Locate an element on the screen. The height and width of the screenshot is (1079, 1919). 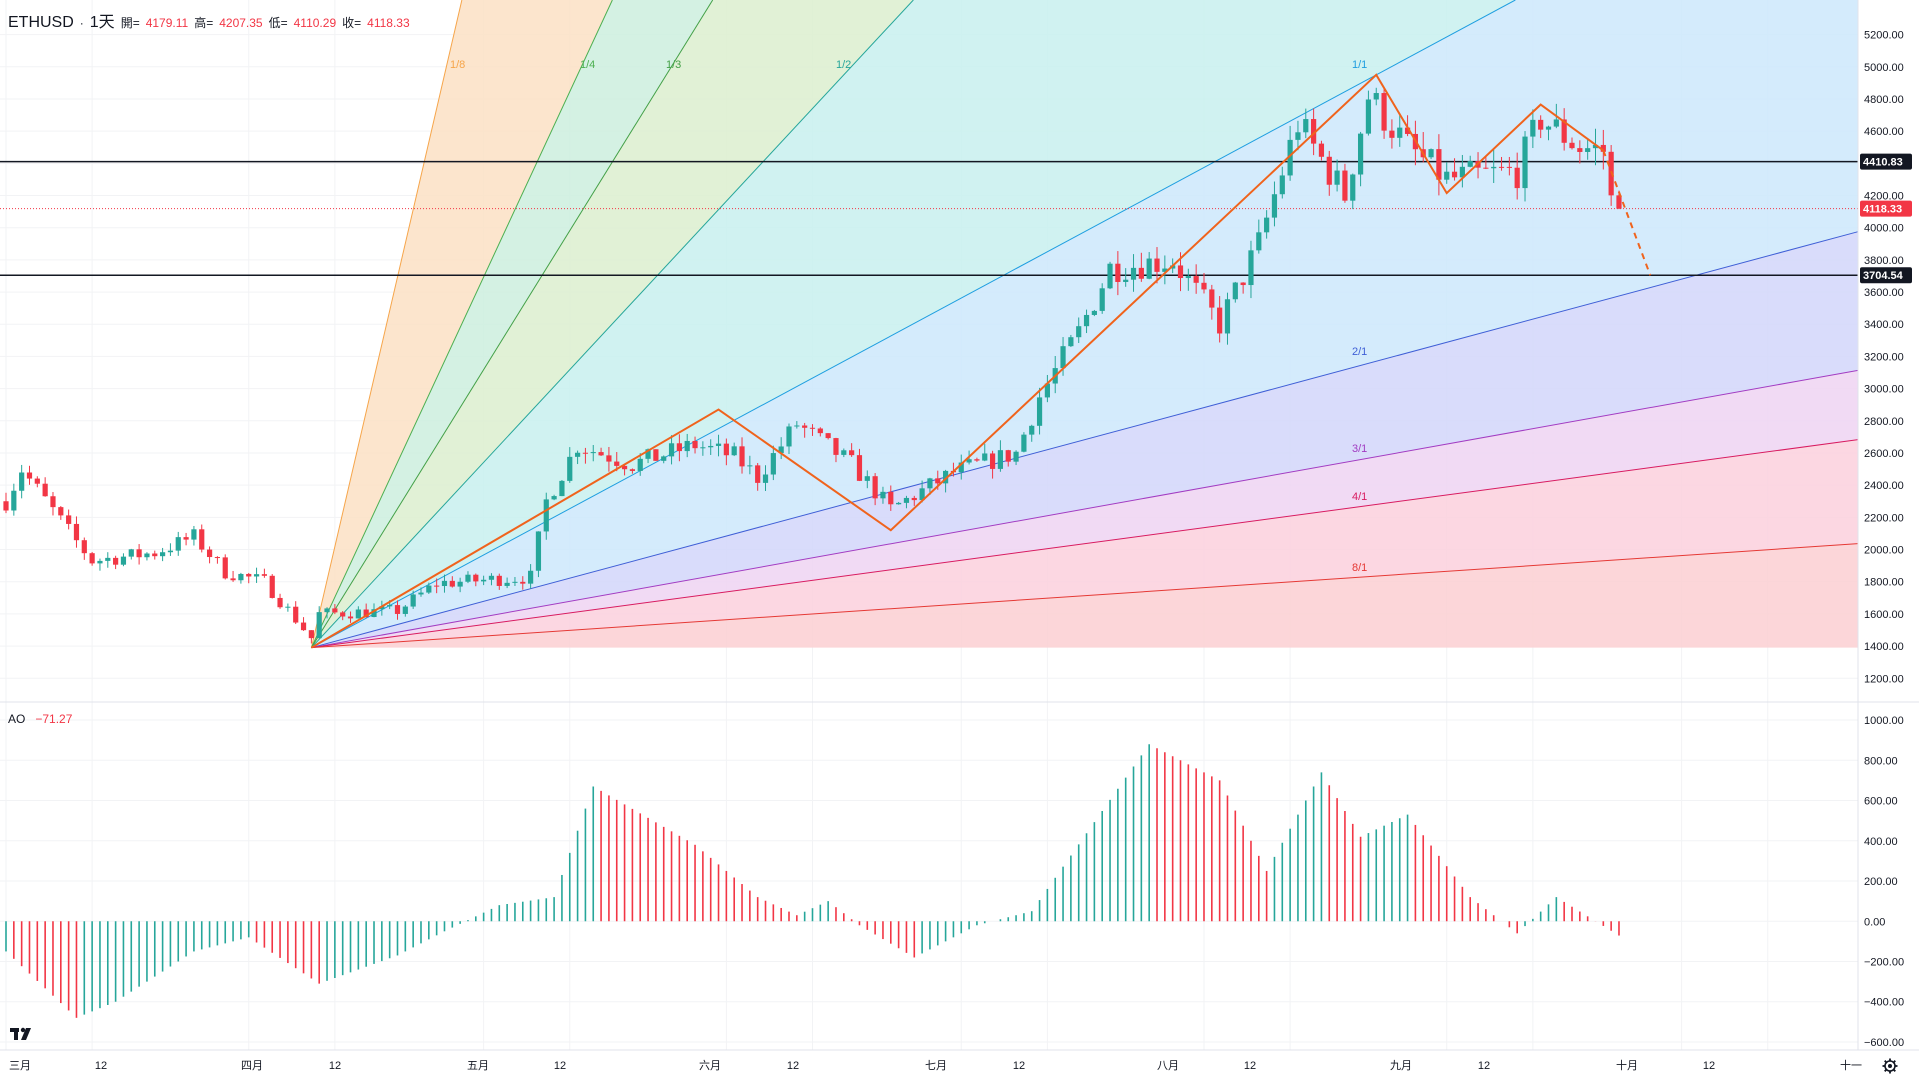
interval-label: 1天 is located at coordinates (102, 22).